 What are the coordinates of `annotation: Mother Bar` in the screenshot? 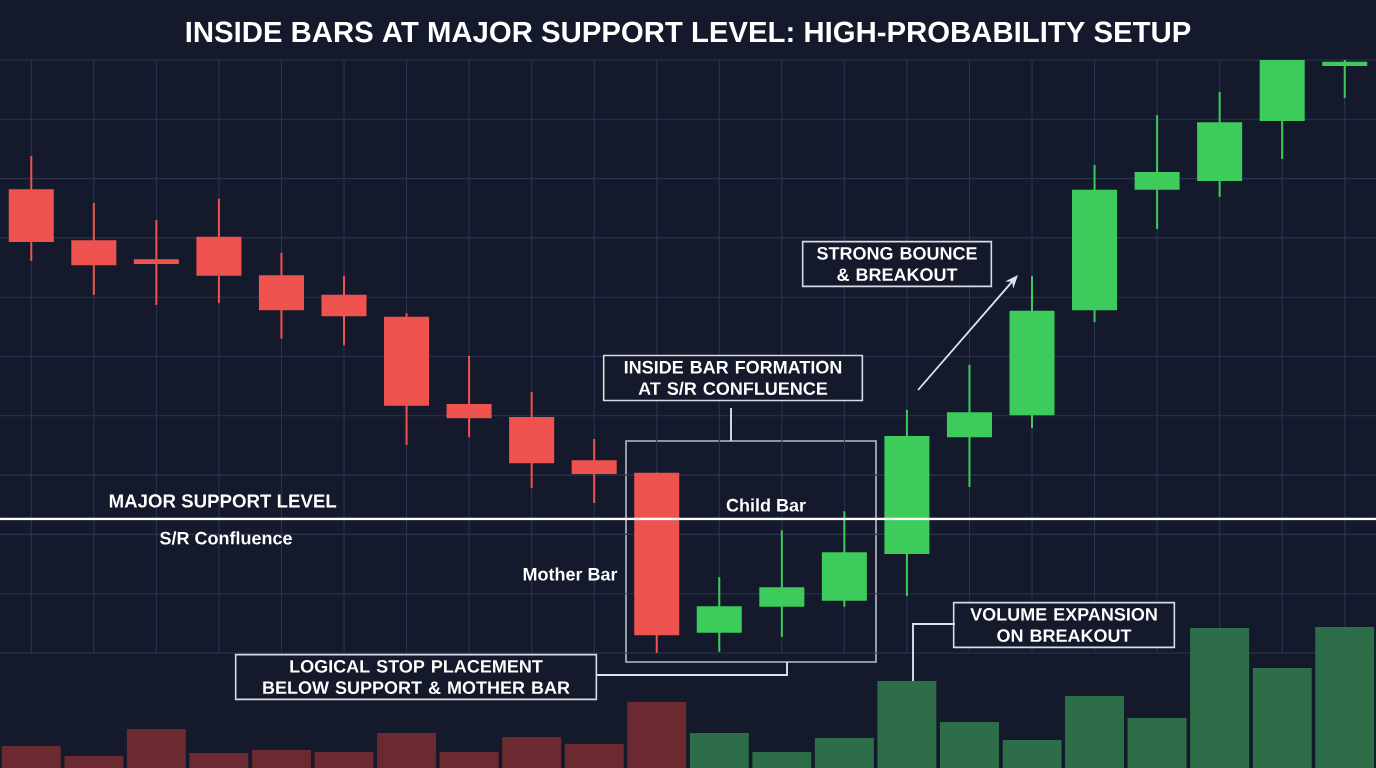 It's located at (570, 574).